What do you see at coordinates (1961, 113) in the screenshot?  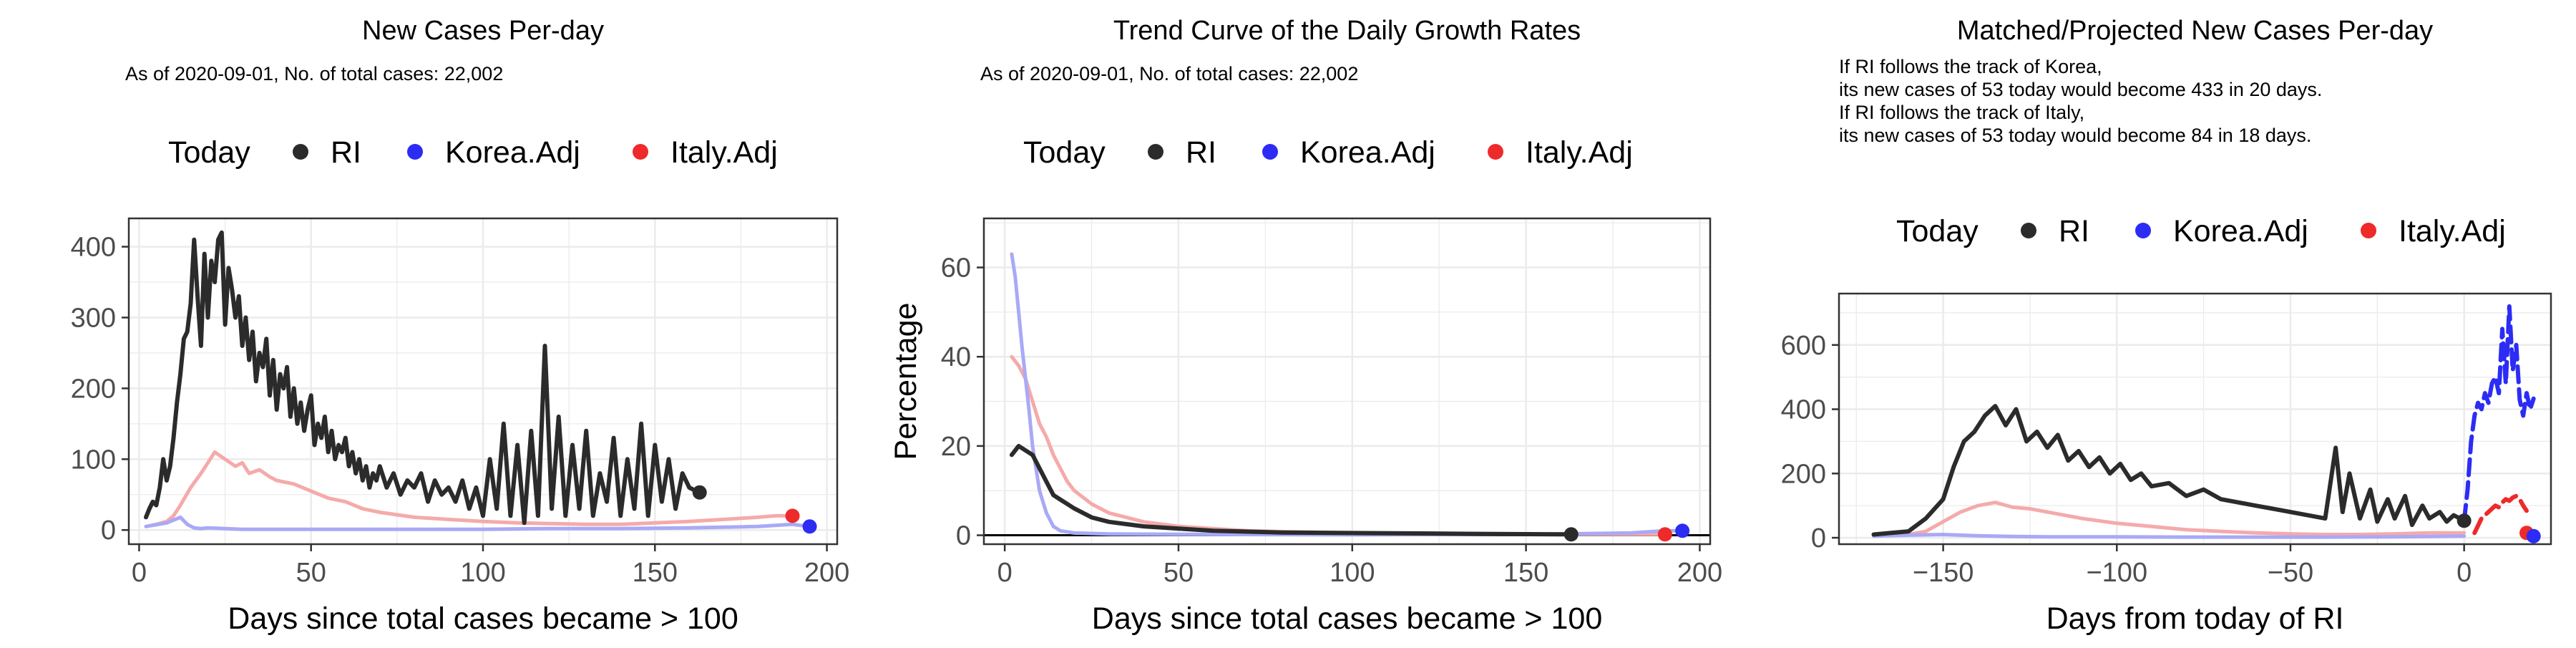 I see `chart-subtitle-line: If RI follows the track of Italy,` at bounding box center [1961, 113].